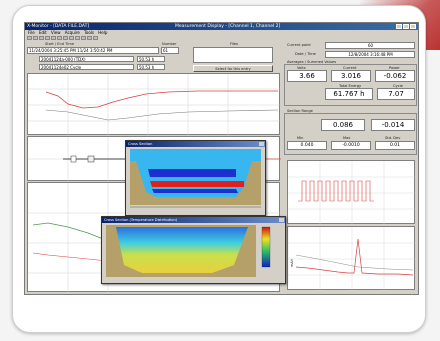  Describe the element at coordinates (351, 145) in the screenshot. I see `bl2-display: -0.0010` at that location.